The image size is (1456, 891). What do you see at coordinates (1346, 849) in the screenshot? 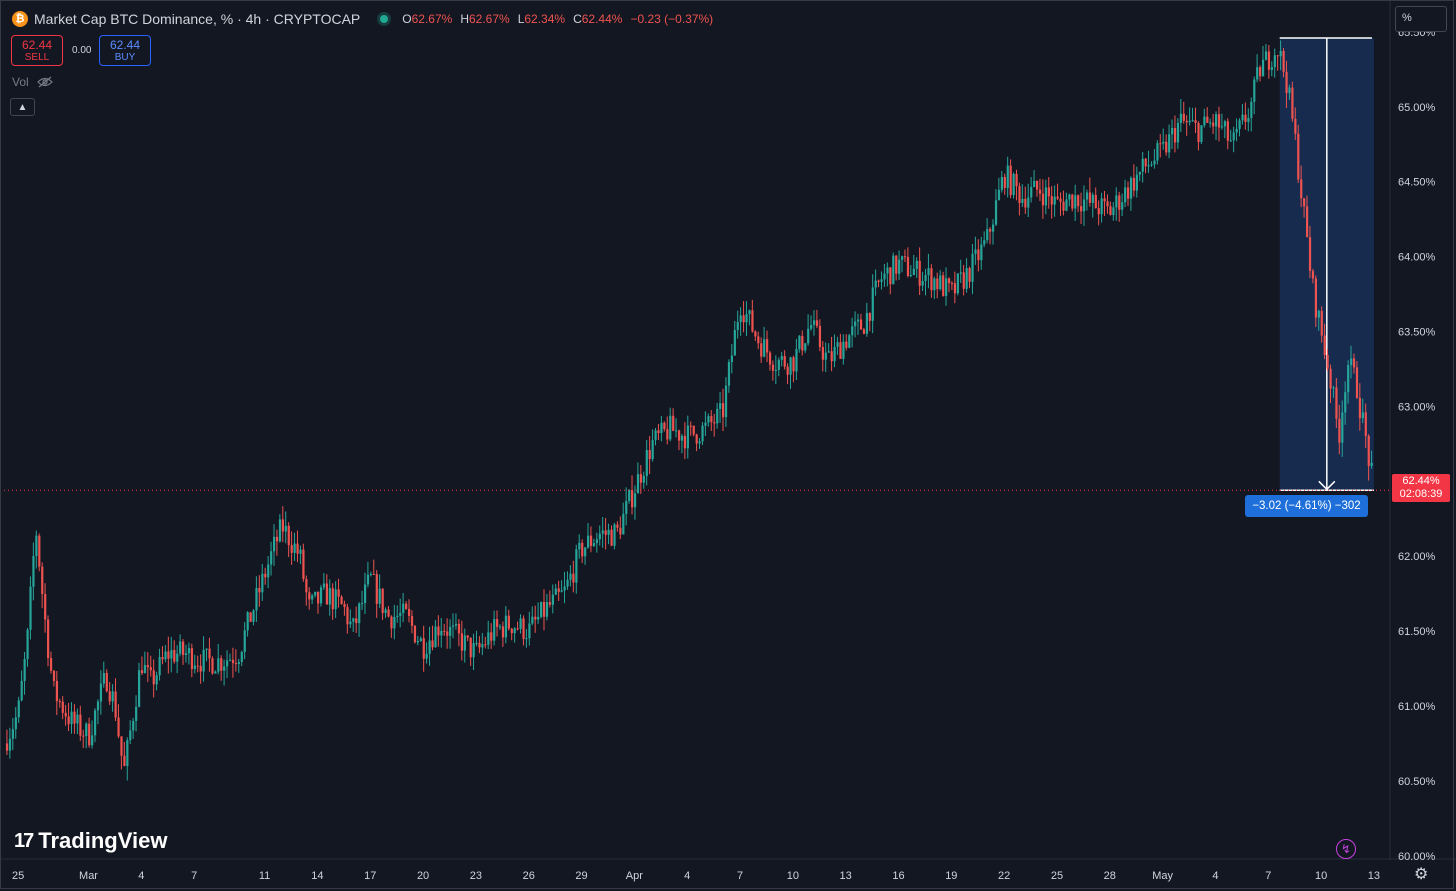
I see `lightning-icon: ↯` at bounding box center [1346, 849].